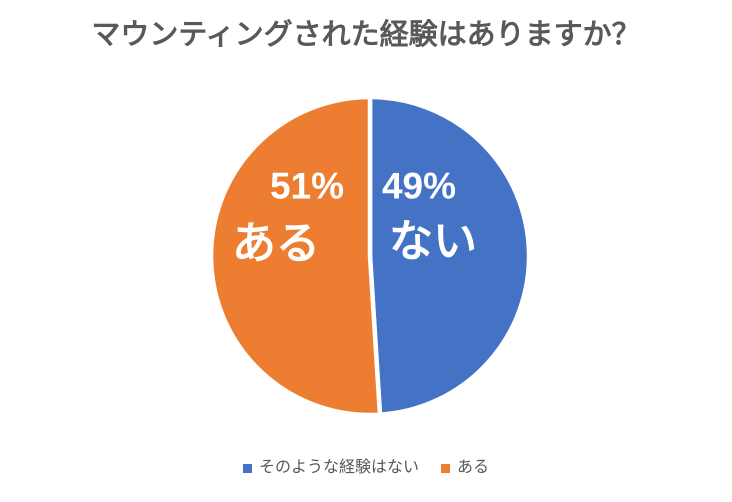 This screenshot has height=502, width=732. What do you see at coordinates (445, 468) in the screenshot?
I see `legend-swatch-orange` at bounding box center [445, 468].